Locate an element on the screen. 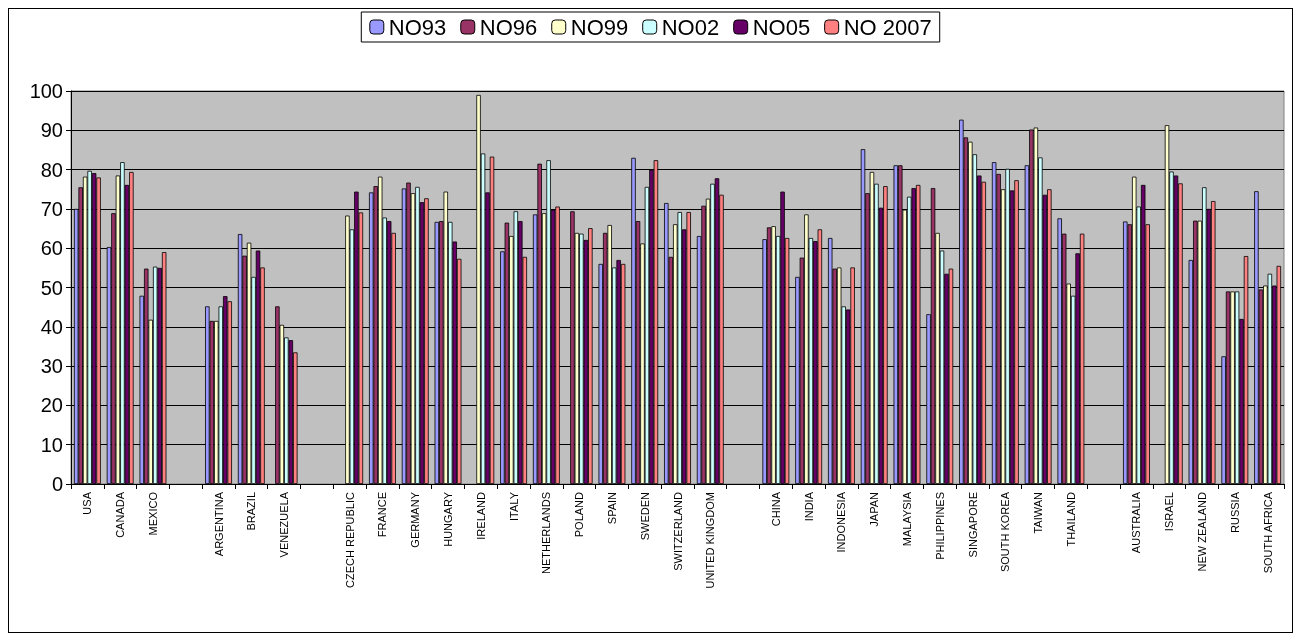 This screenshot has width=1303, height=643. x-tick-label: BRAZIL is located at coordinates (251, 511).